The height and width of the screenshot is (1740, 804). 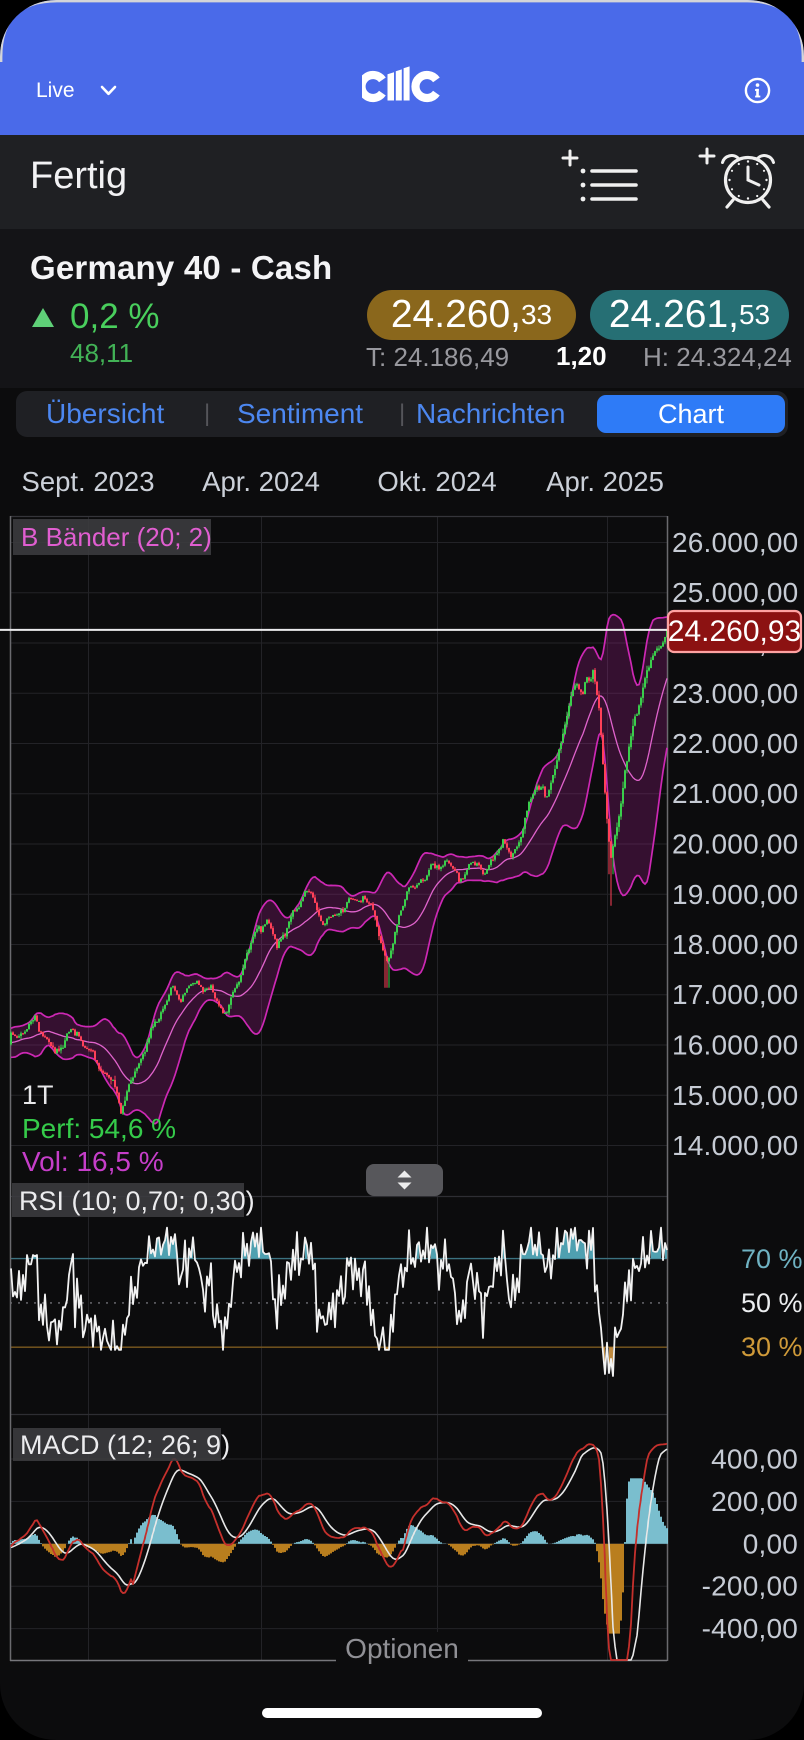 What do you see at coordinates (38, 1095) in the screenshot?
I see `svg-text: 1T` at bounding box center [38, 1095].